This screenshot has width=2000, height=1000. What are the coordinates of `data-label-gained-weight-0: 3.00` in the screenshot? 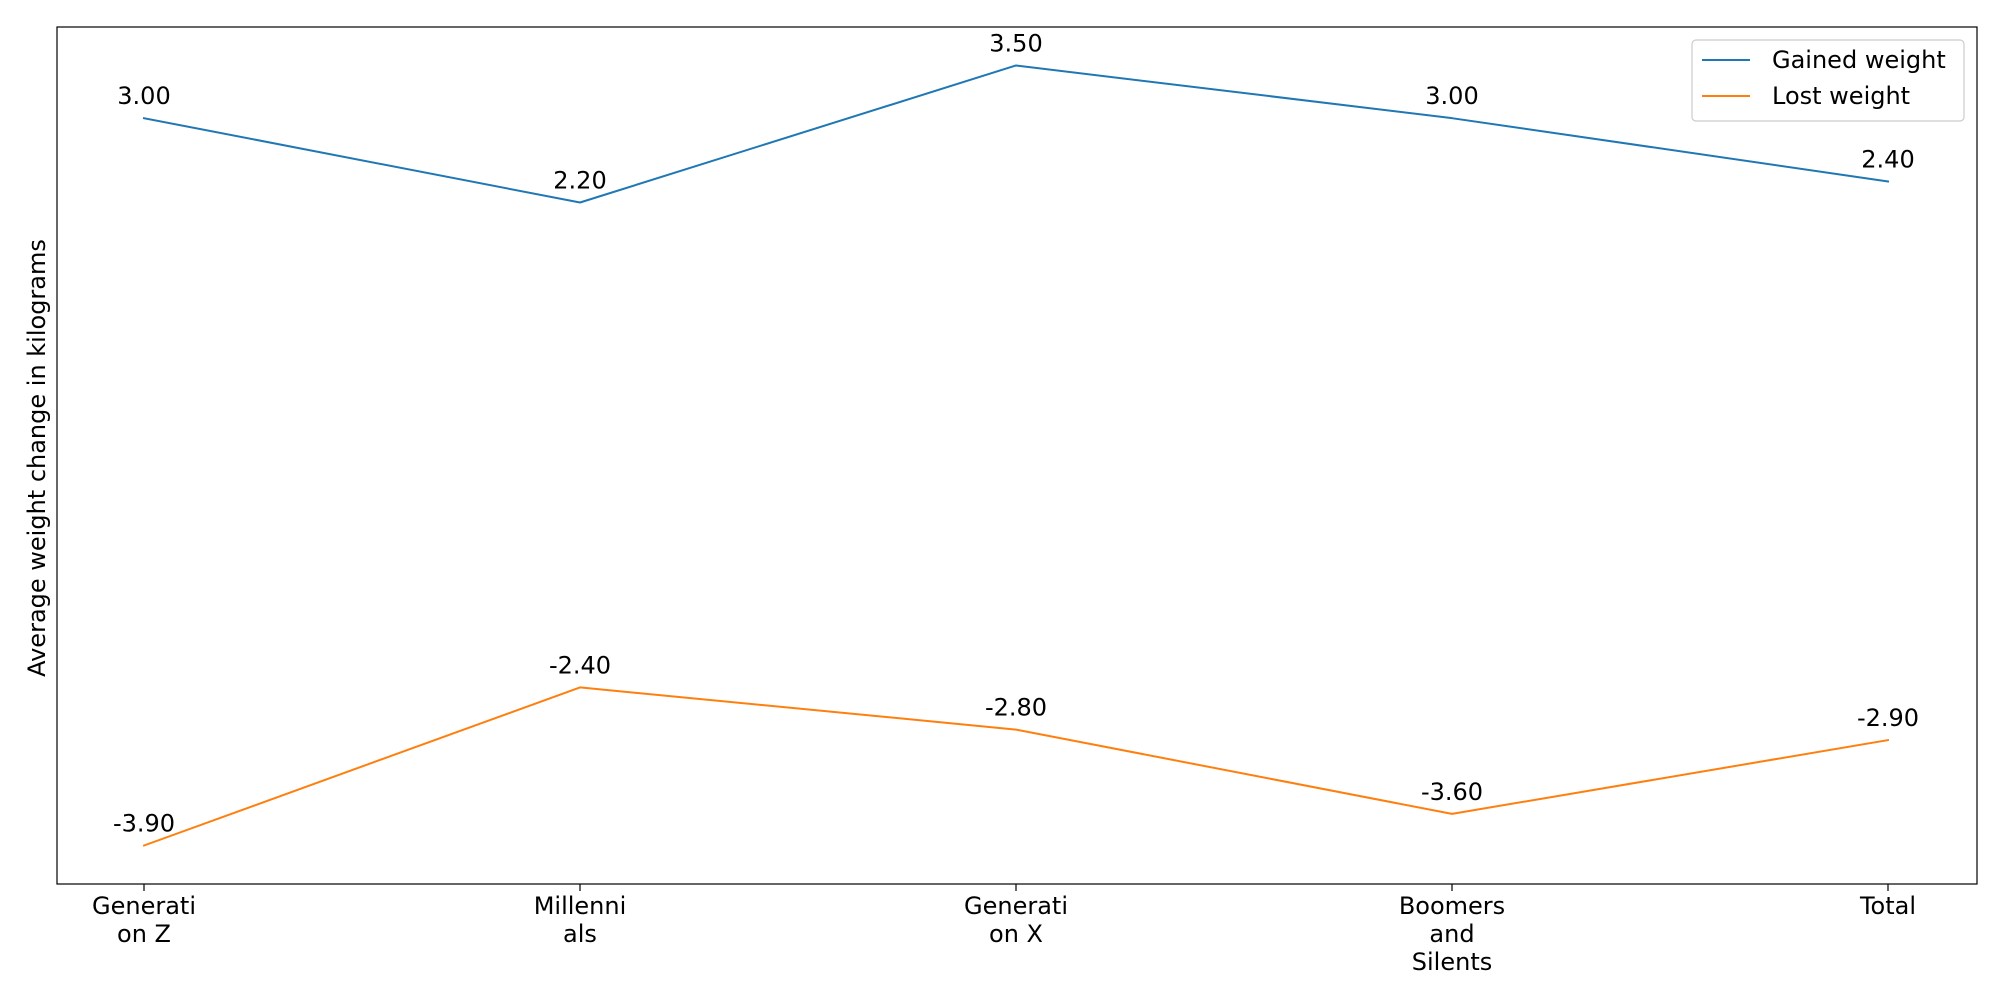 It's located at (143, 96).